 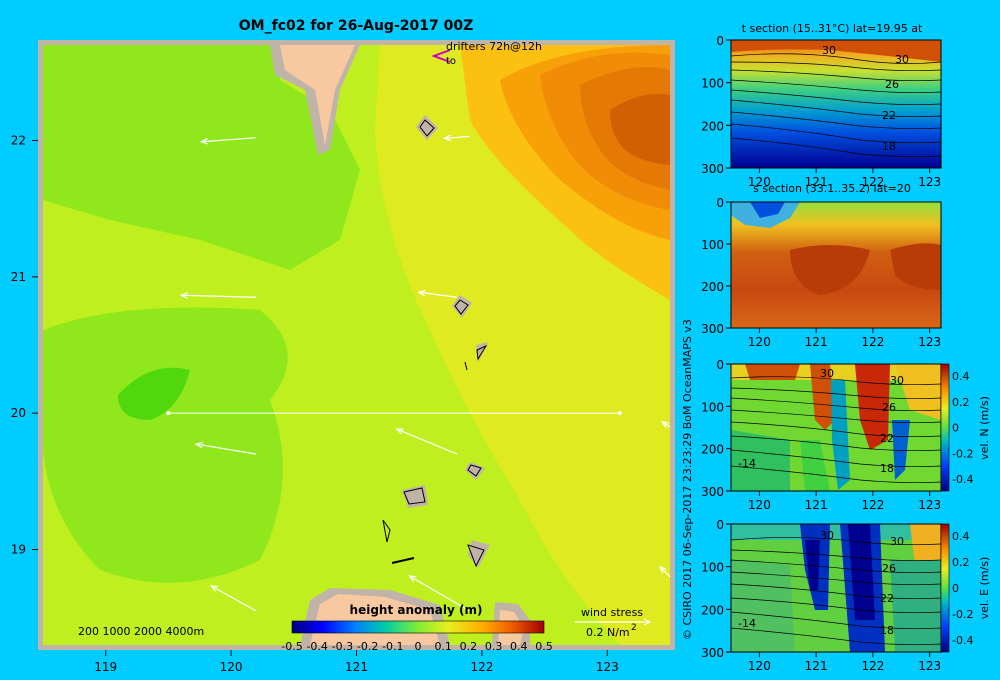 I want to click on e-contour-label-3: 26, so click(x=889, y=568).